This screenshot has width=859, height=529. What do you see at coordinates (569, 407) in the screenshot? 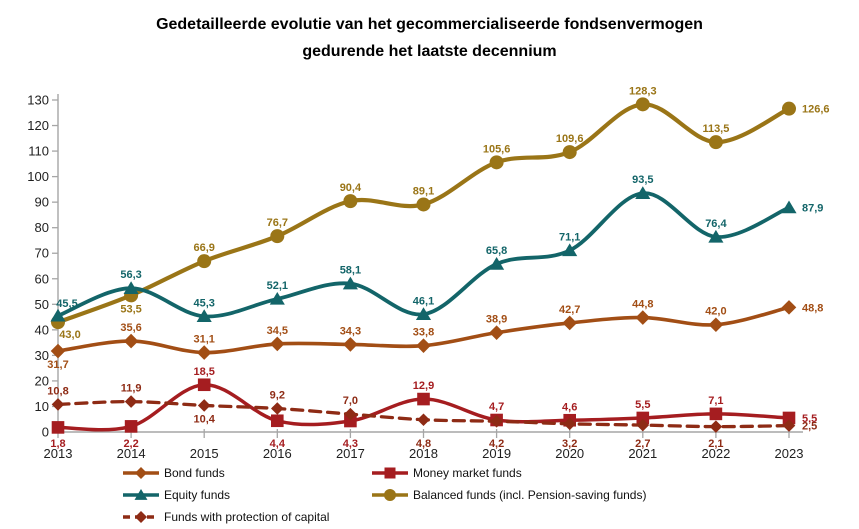
I see `data-point-label: 4,6` at bounding box center [569, 407].